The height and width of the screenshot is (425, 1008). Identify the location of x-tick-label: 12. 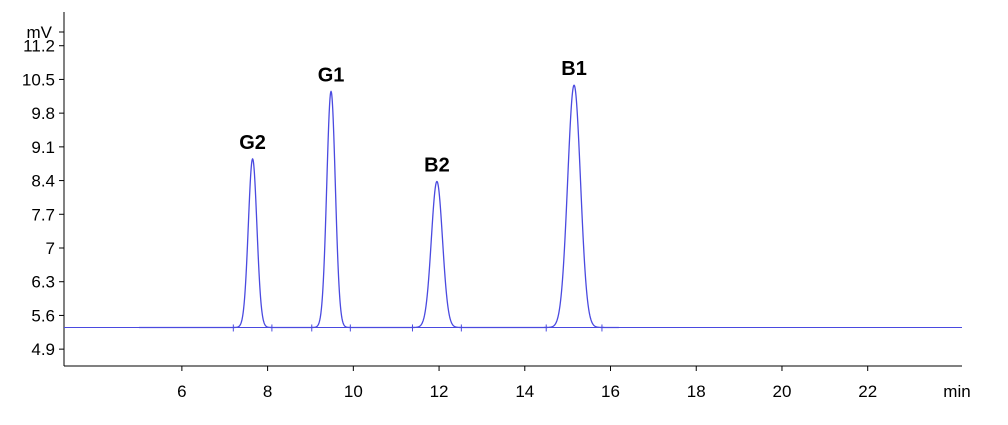
(439, 391).